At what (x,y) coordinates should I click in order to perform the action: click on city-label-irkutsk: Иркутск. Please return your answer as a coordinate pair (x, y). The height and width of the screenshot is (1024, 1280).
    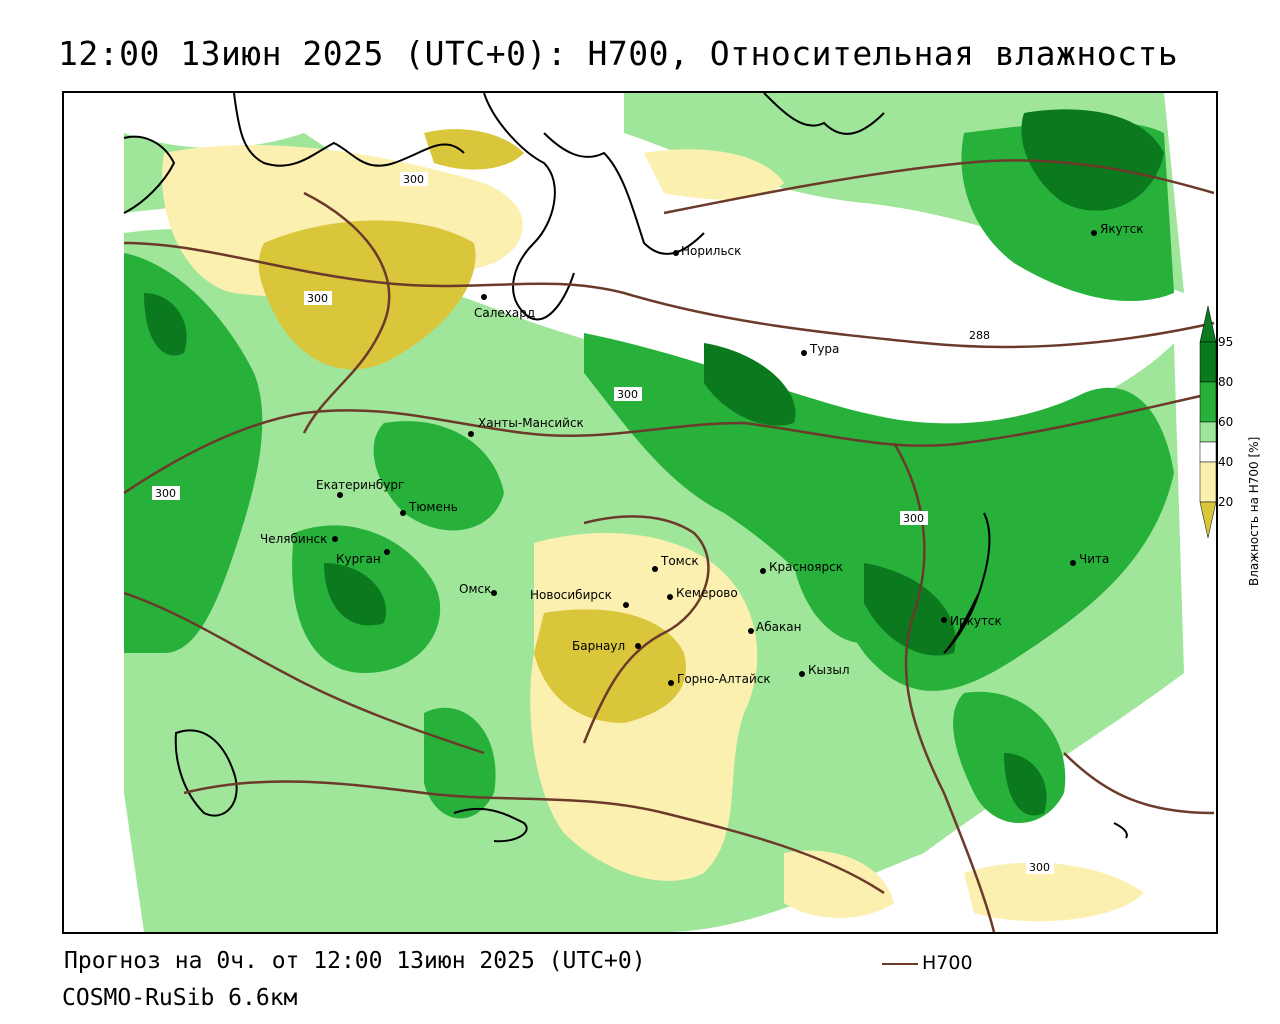
    Looking at the image, I should click on (976, 621).